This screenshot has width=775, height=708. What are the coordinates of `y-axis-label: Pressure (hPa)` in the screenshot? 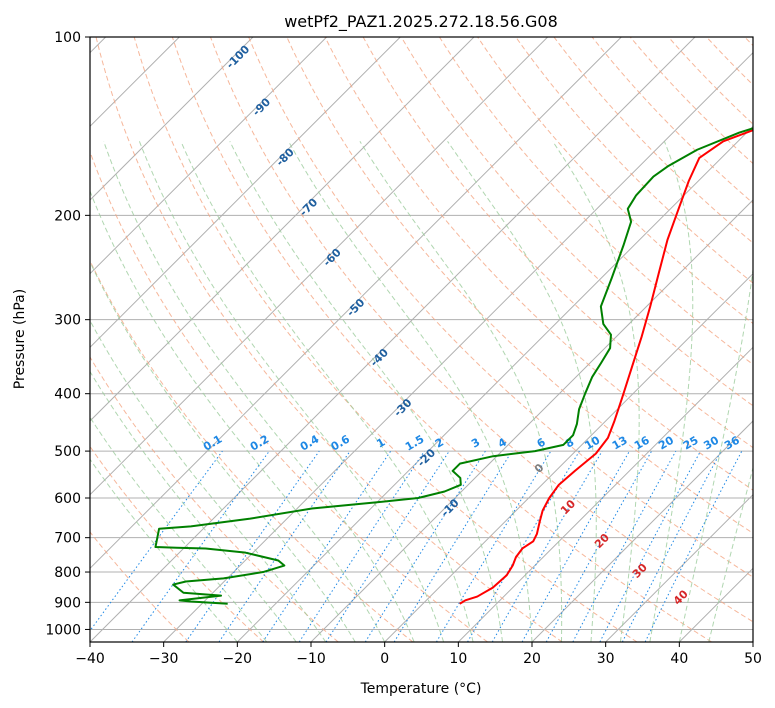 It's located at (20, 339).